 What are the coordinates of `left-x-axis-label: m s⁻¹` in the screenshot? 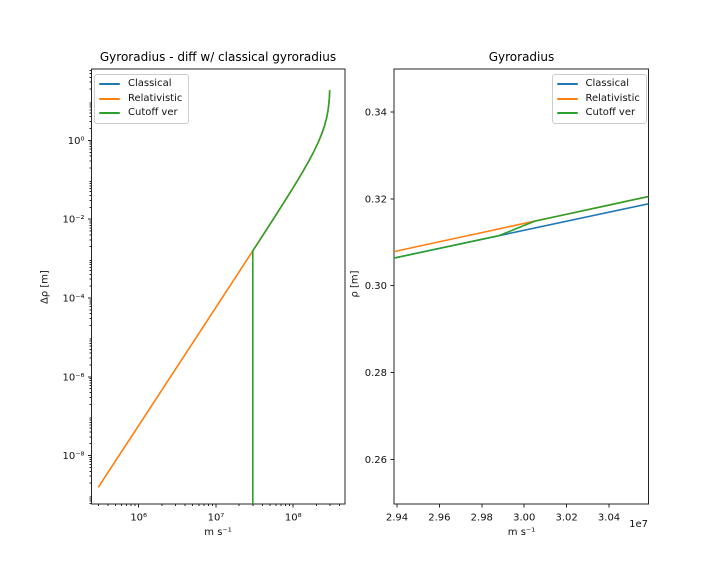 It's located at (218, 532).